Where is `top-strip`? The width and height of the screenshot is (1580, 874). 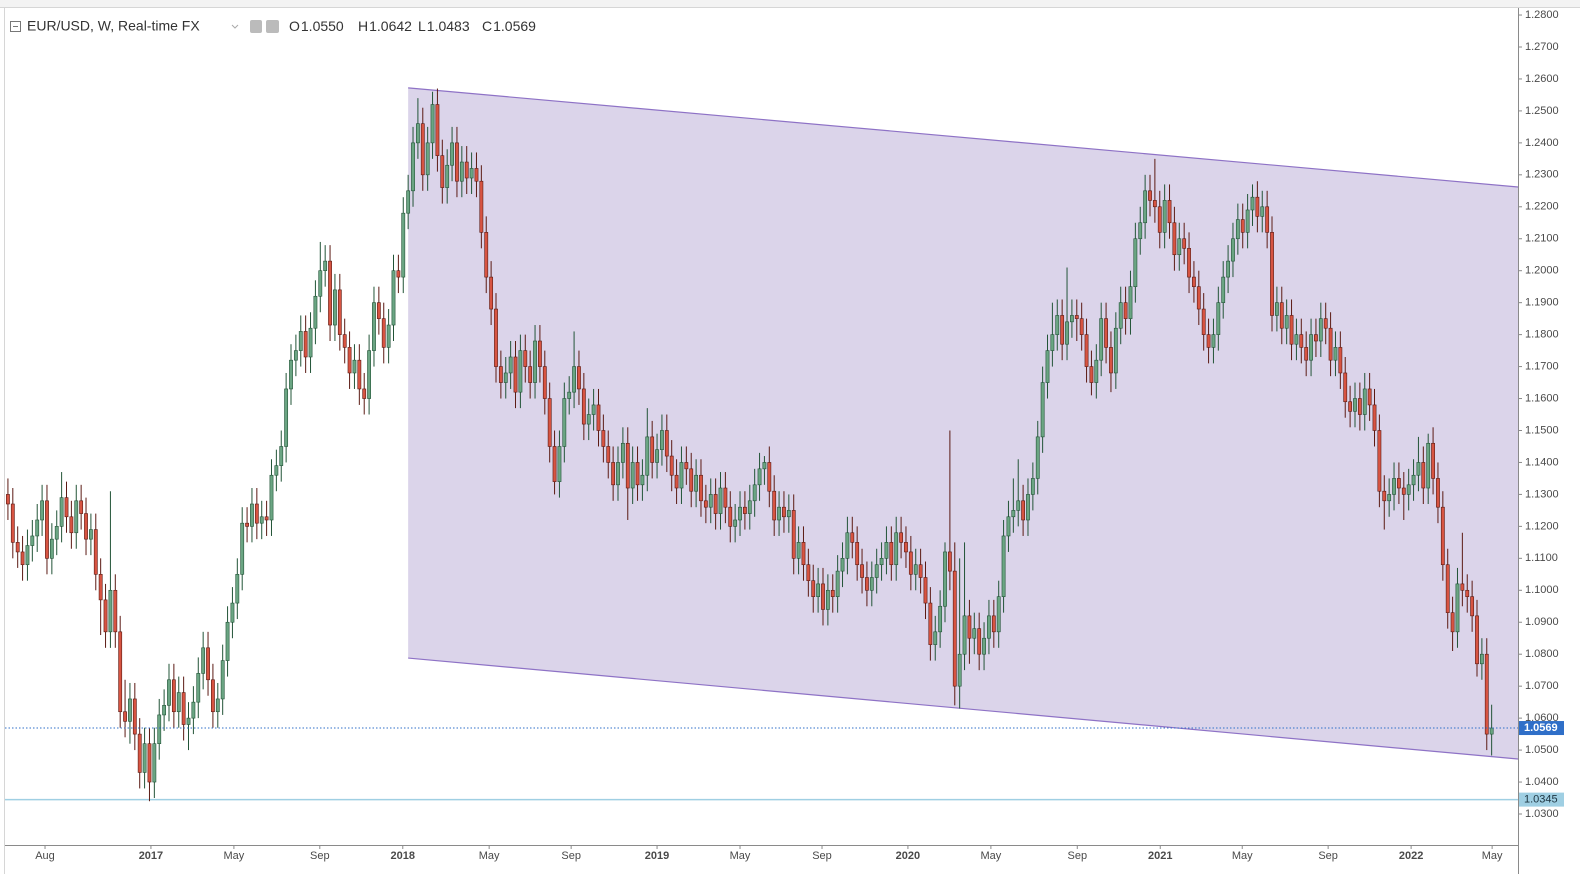 top-strip is located at coordinates (790, 3).